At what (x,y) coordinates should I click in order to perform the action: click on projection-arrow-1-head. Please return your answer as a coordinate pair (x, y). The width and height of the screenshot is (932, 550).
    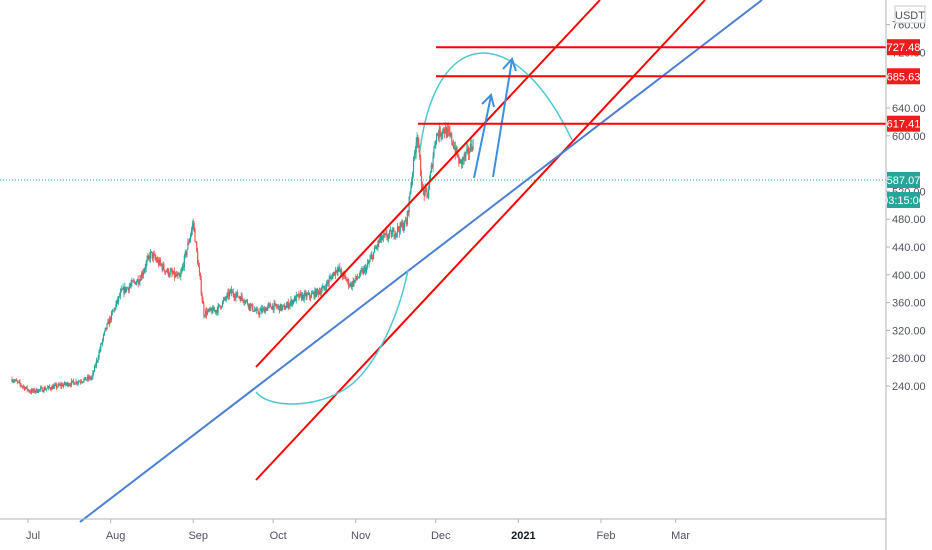
    Looking at the image, I should click on (488, 100).